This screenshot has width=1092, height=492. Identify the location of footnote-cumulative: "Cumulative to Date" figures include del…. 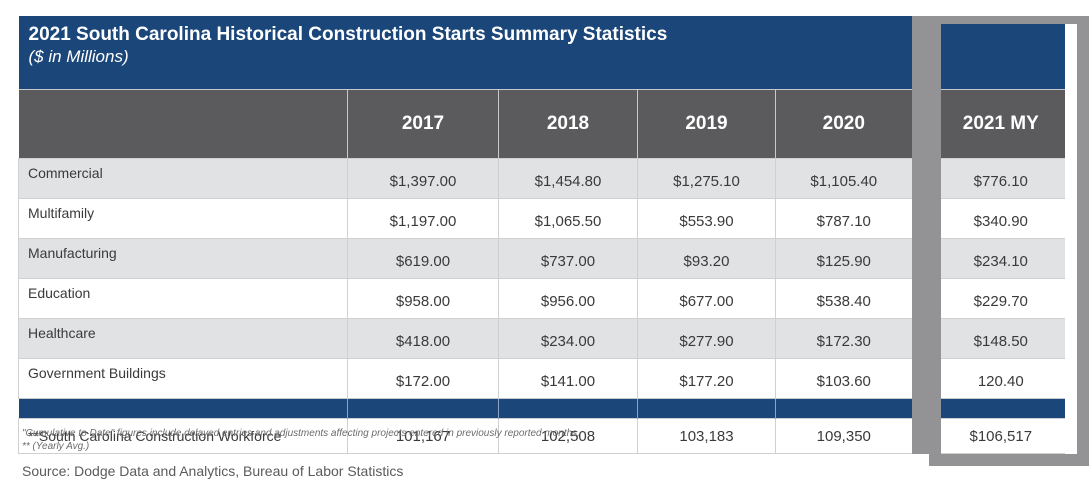
(301, 433).